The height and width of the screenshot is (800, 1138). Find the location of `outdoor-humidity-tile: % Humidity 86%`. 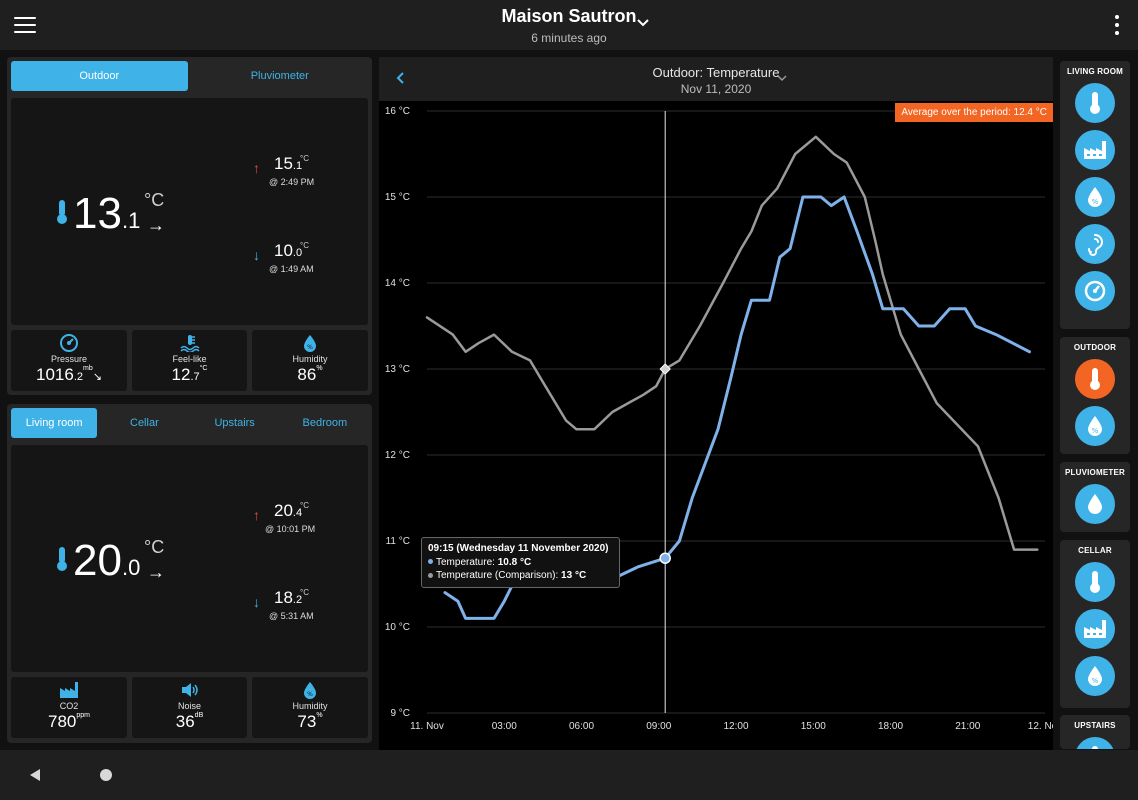

outdoor-humidity-tile: % Humidity 86% is located at coordinates (310, 360).